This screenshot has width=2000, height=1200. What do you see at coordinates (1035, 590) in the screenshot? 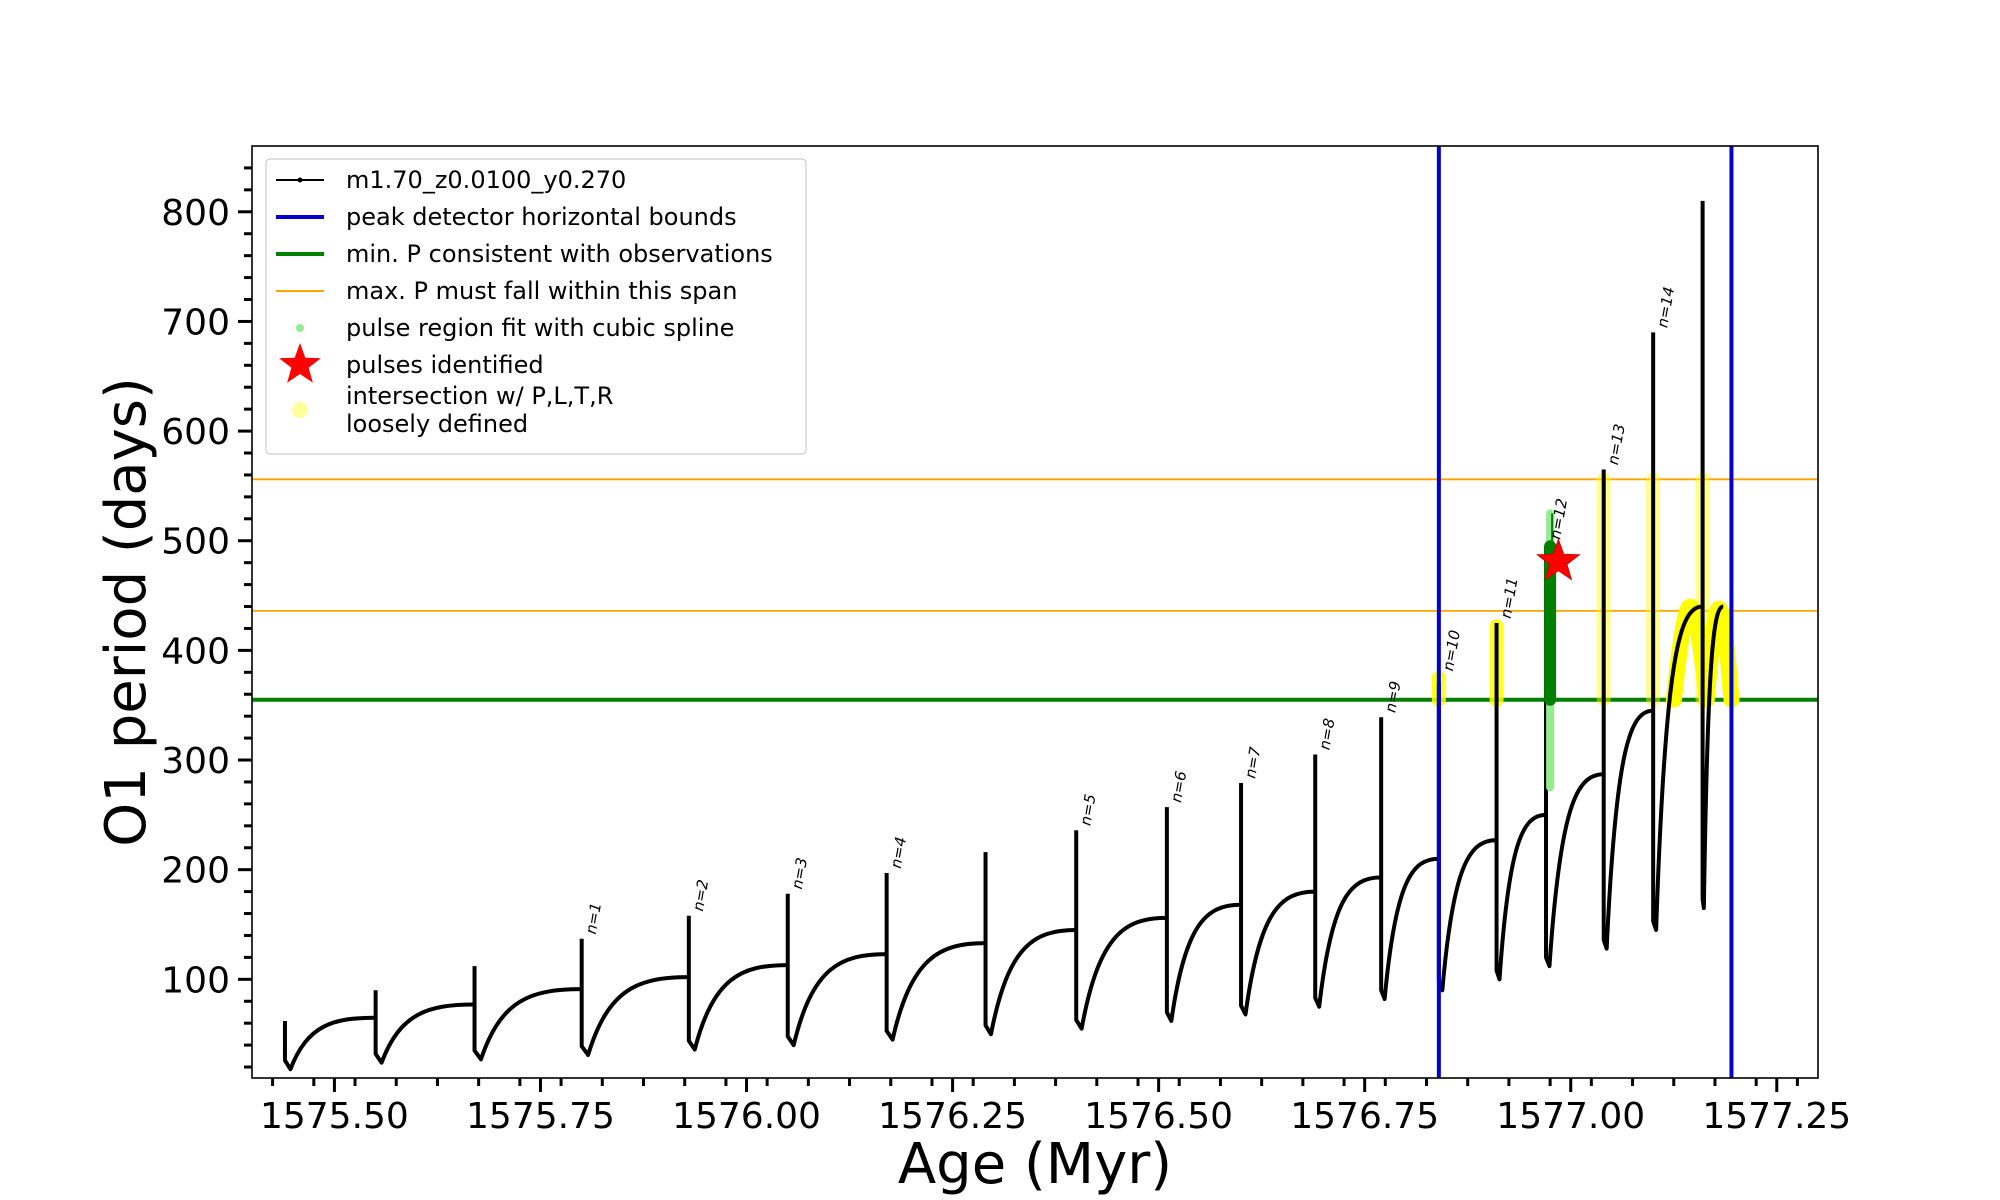
I see `horizontal-reference-lines` at bounding box center [1035, 590].